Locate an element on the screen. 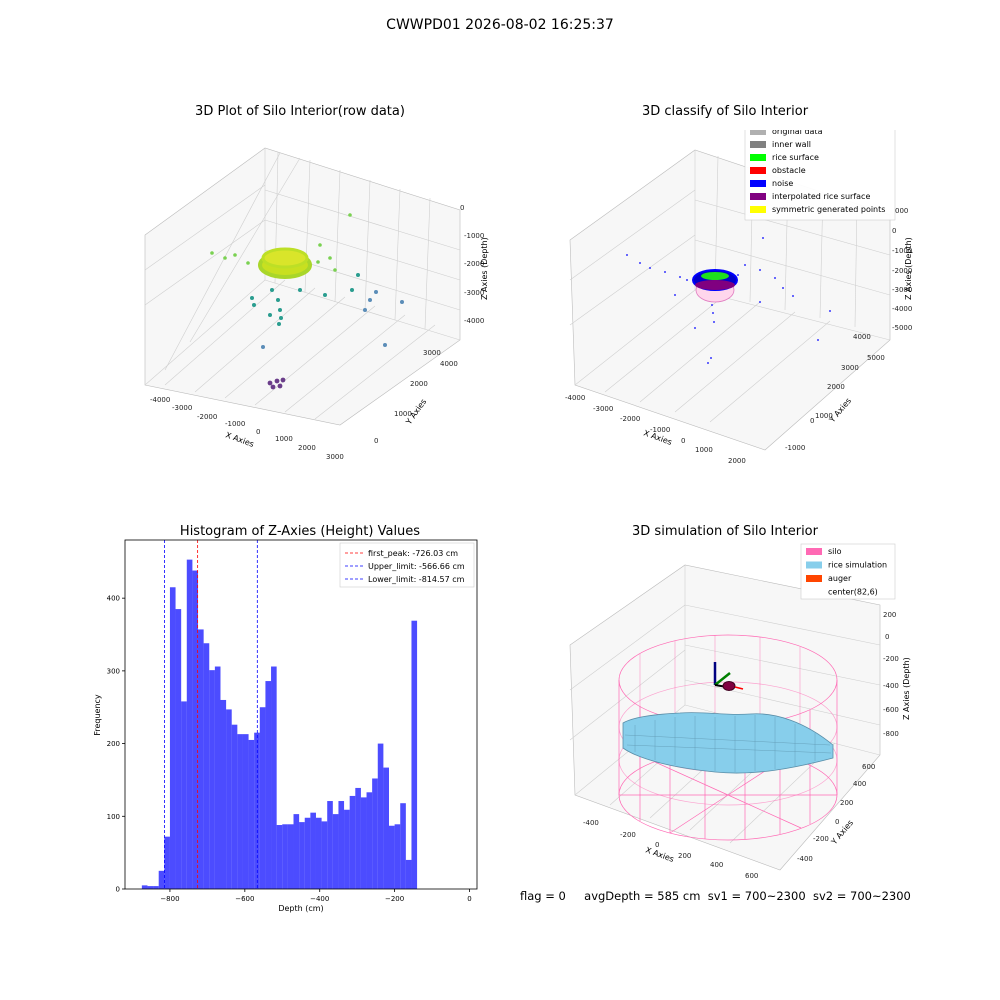 The width and height of the screenshot is (1000, 1000). legend-label: inner wall is located at coordinates (791, 144).